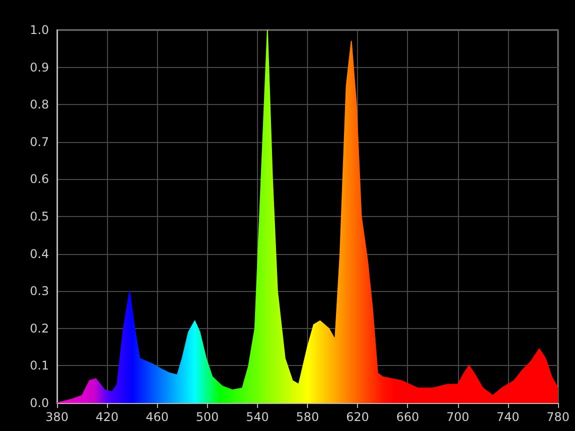  I want to click on x-tick-label: 780, so click(558, 417).